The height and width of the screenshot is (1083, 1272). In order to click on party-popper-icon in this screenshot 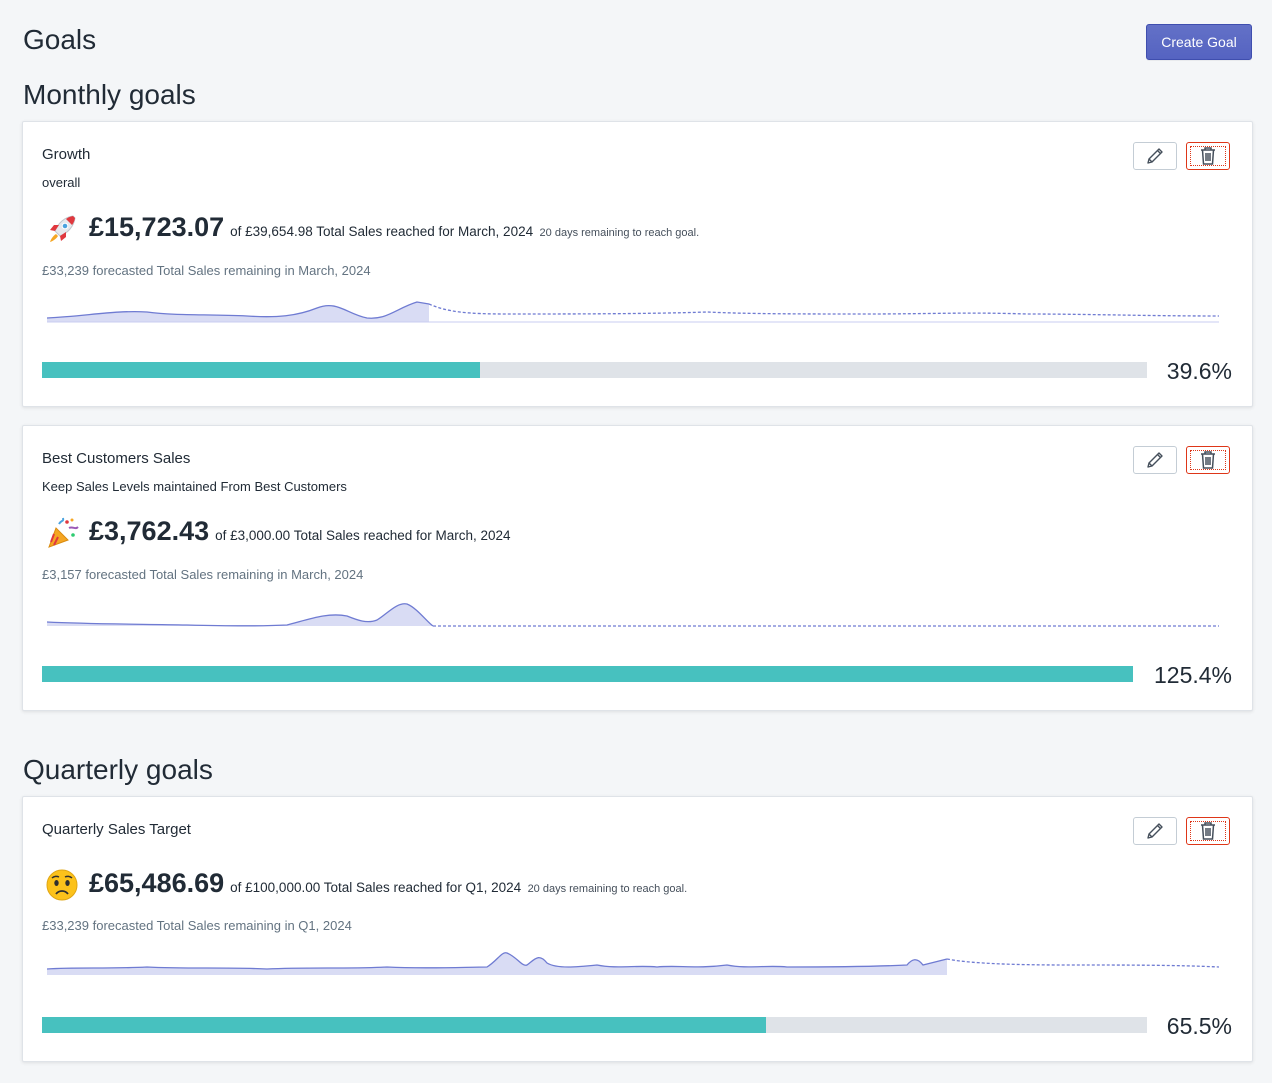, I will do `click(63, 532)`.